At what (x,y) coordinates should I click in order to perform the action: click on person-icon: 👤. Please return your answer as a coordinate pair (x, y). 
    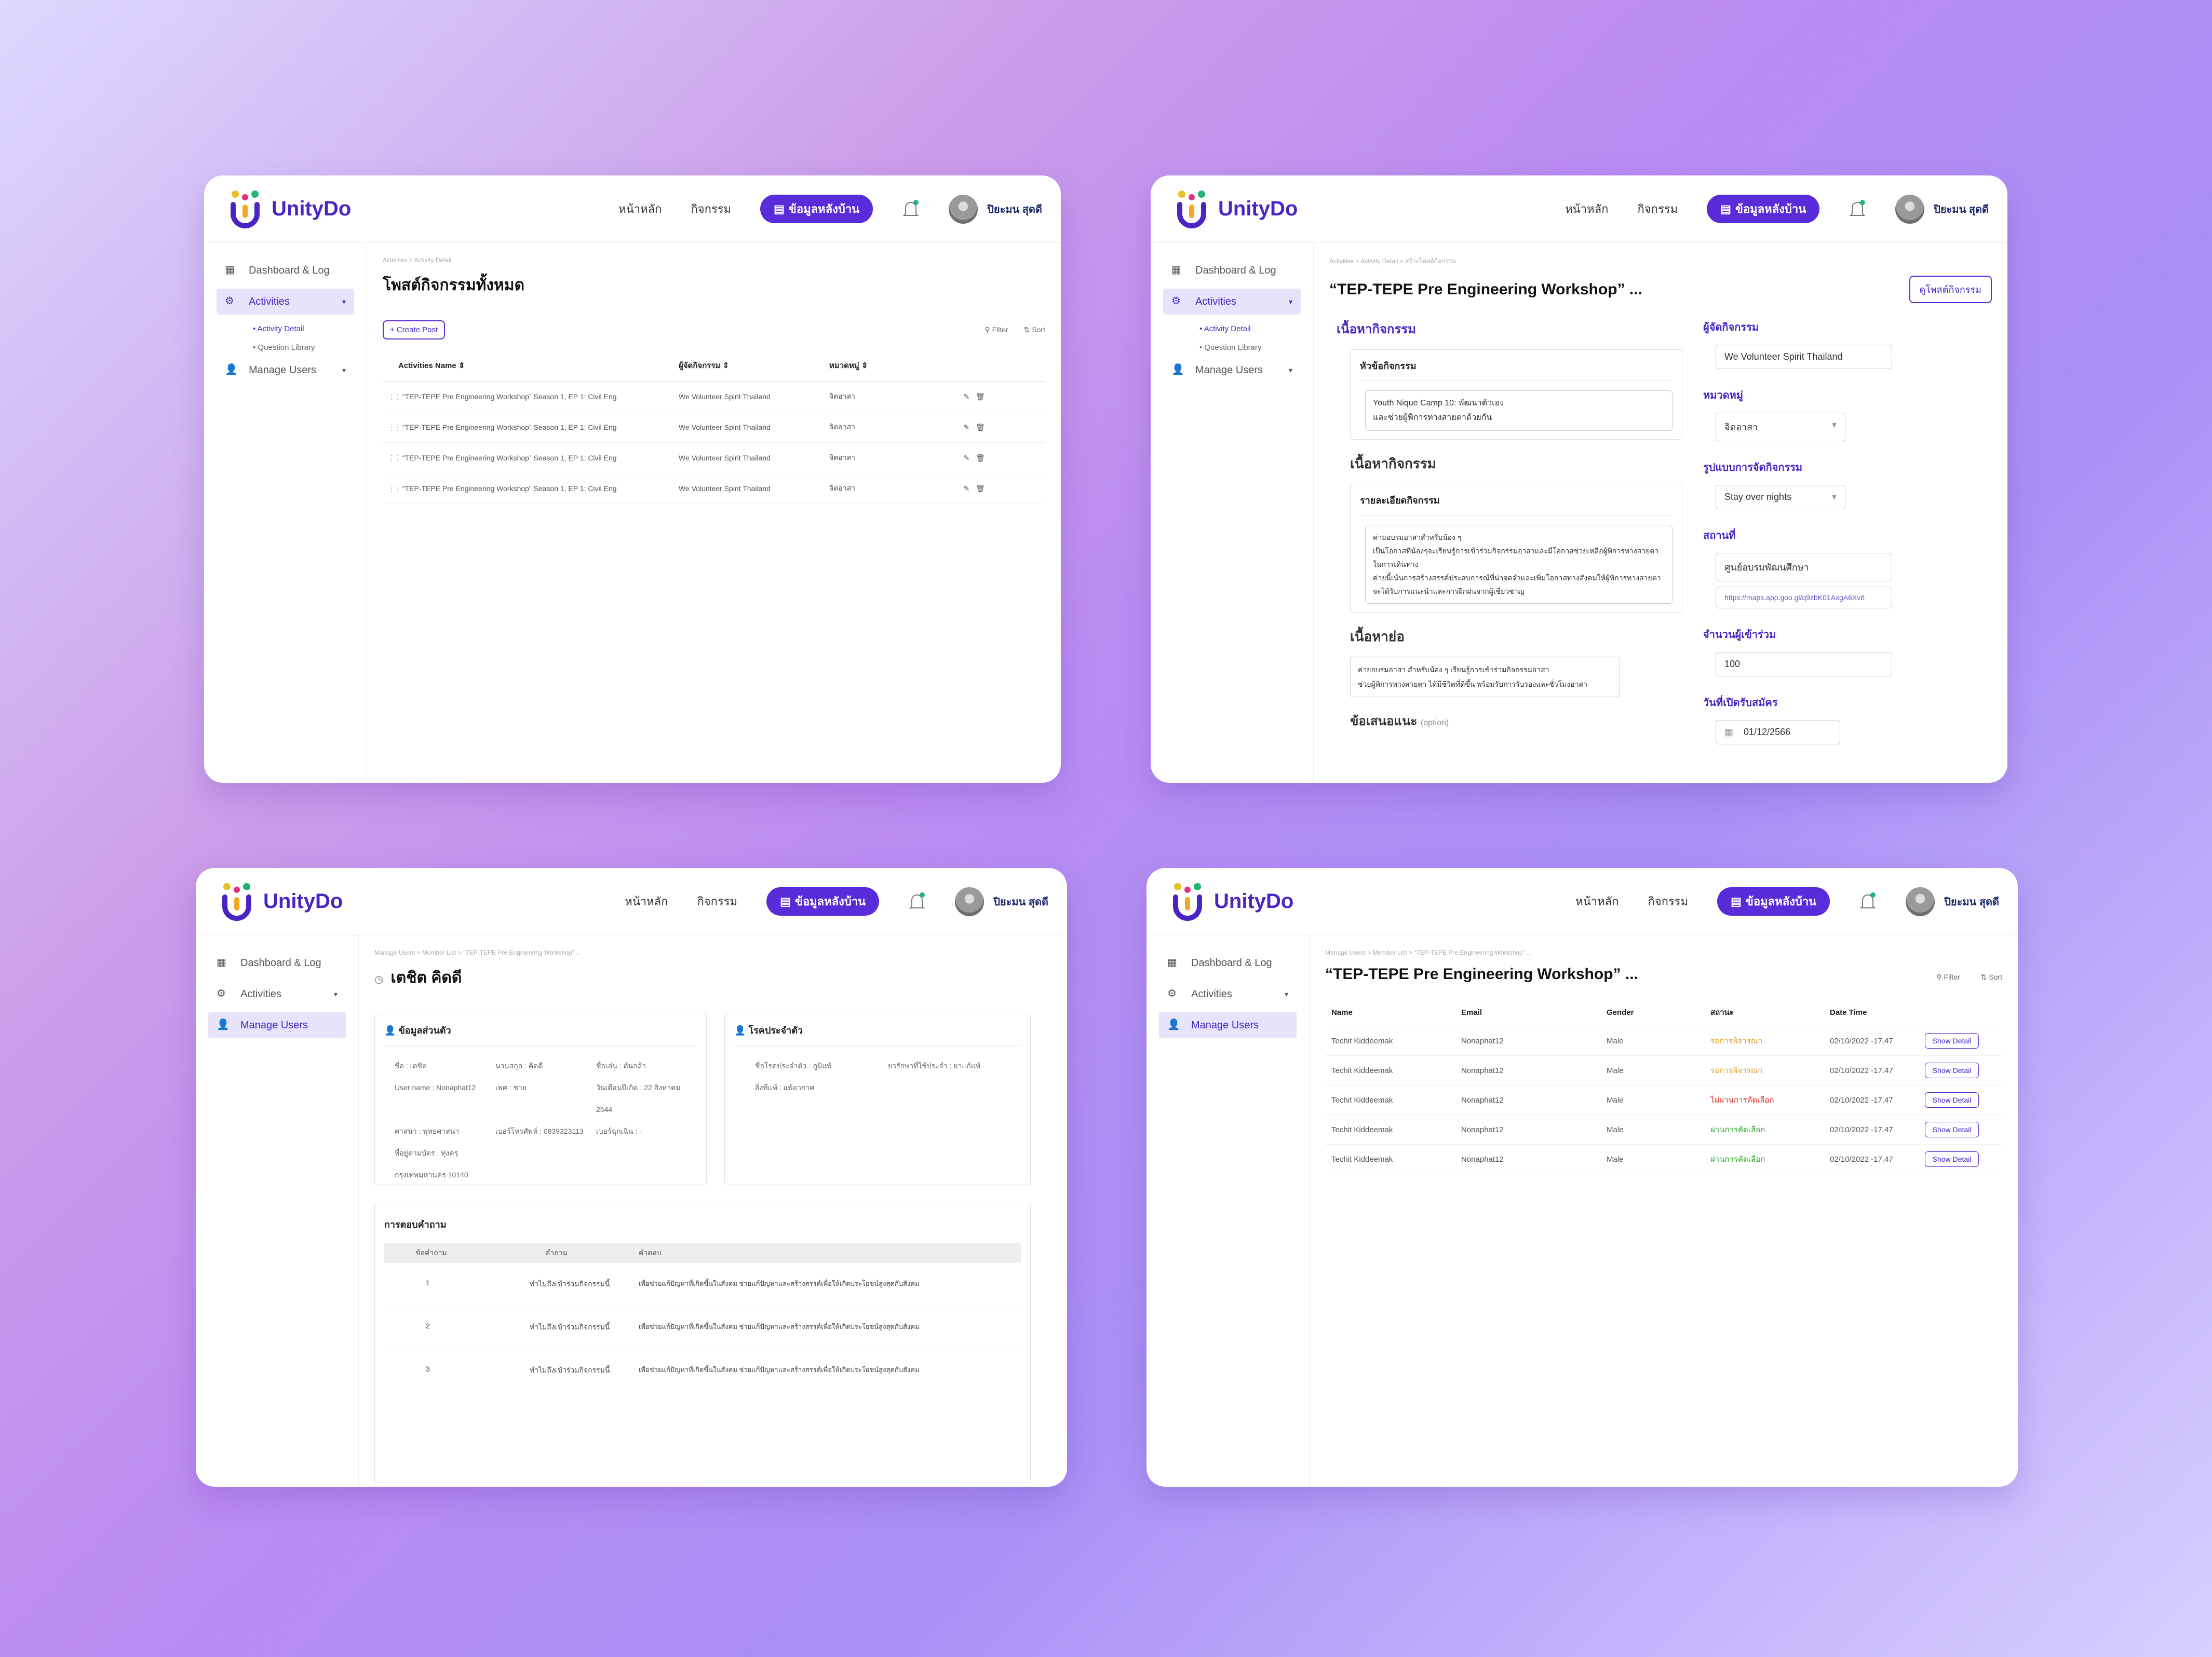
    Looking at the image, I should click on (740, 1030).